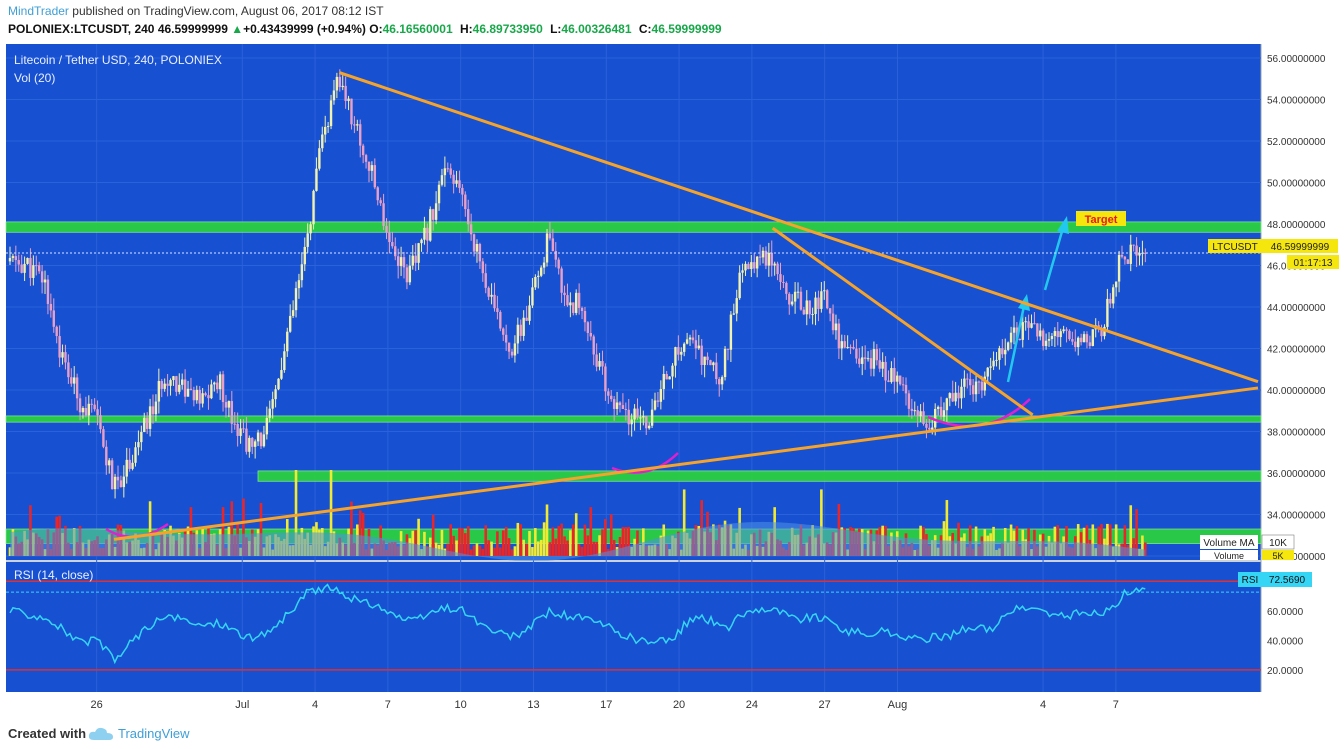 This screenshot has height=749, width=1344. I want to click on zone-resistance-zone, so click(633, 227).